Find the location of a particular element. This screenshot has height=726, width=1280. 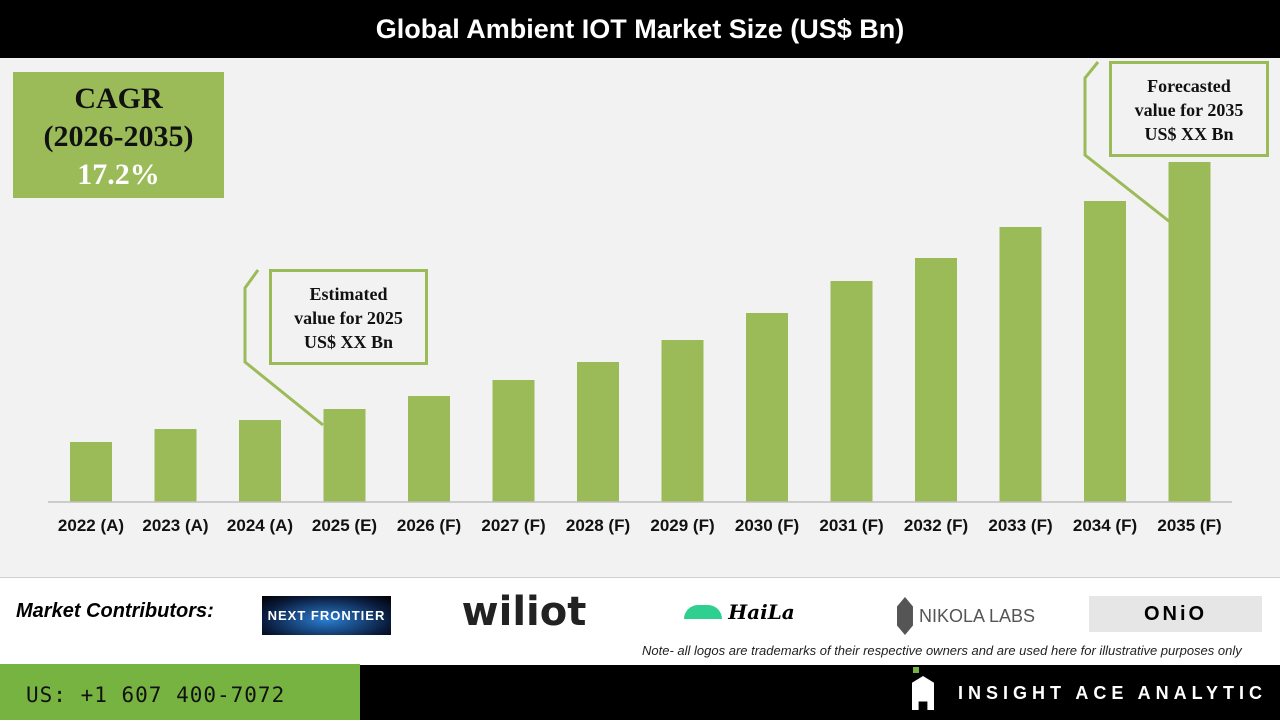

logo-wiliot: wiliot is located at coordinates (524, 612).